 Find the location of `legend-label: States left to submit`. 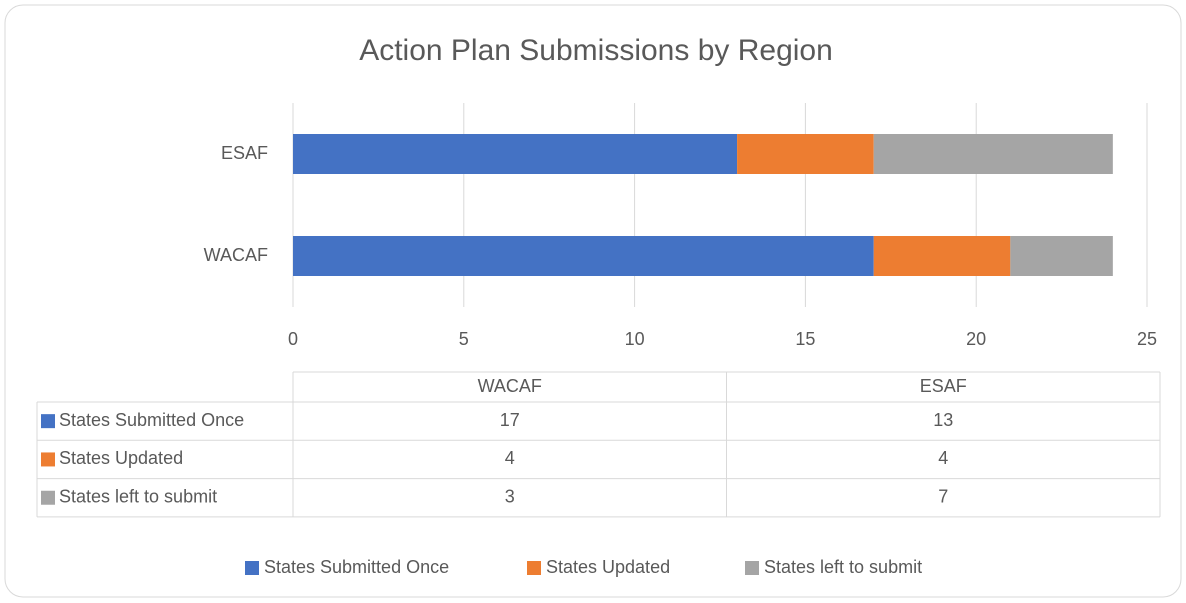

legend-label: States left to submit is located at coordinates (843, 567).